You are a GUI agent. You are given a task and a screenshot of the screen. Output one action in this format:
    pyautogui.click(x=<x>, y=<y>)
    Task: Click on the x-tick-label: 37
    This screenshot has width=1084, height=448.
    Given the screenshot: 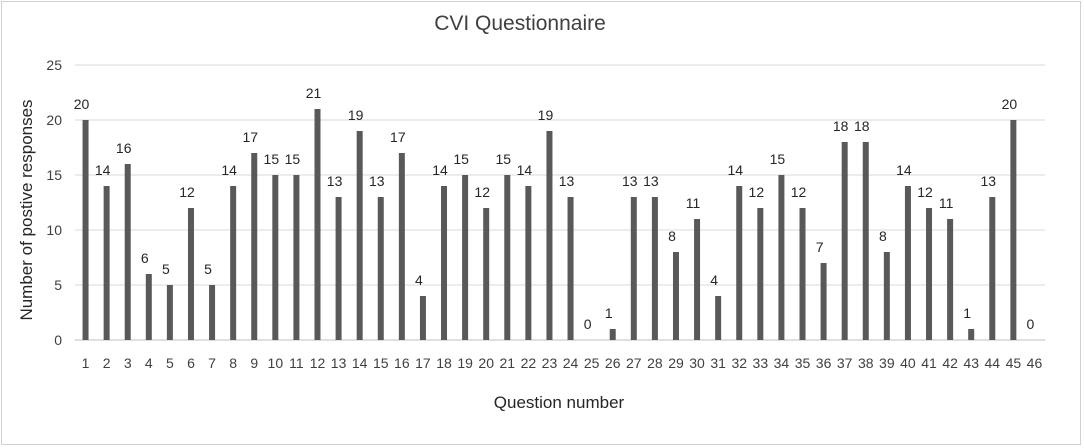 What is the action you would take?
    pyautogui.click(x=845, y=363)
    